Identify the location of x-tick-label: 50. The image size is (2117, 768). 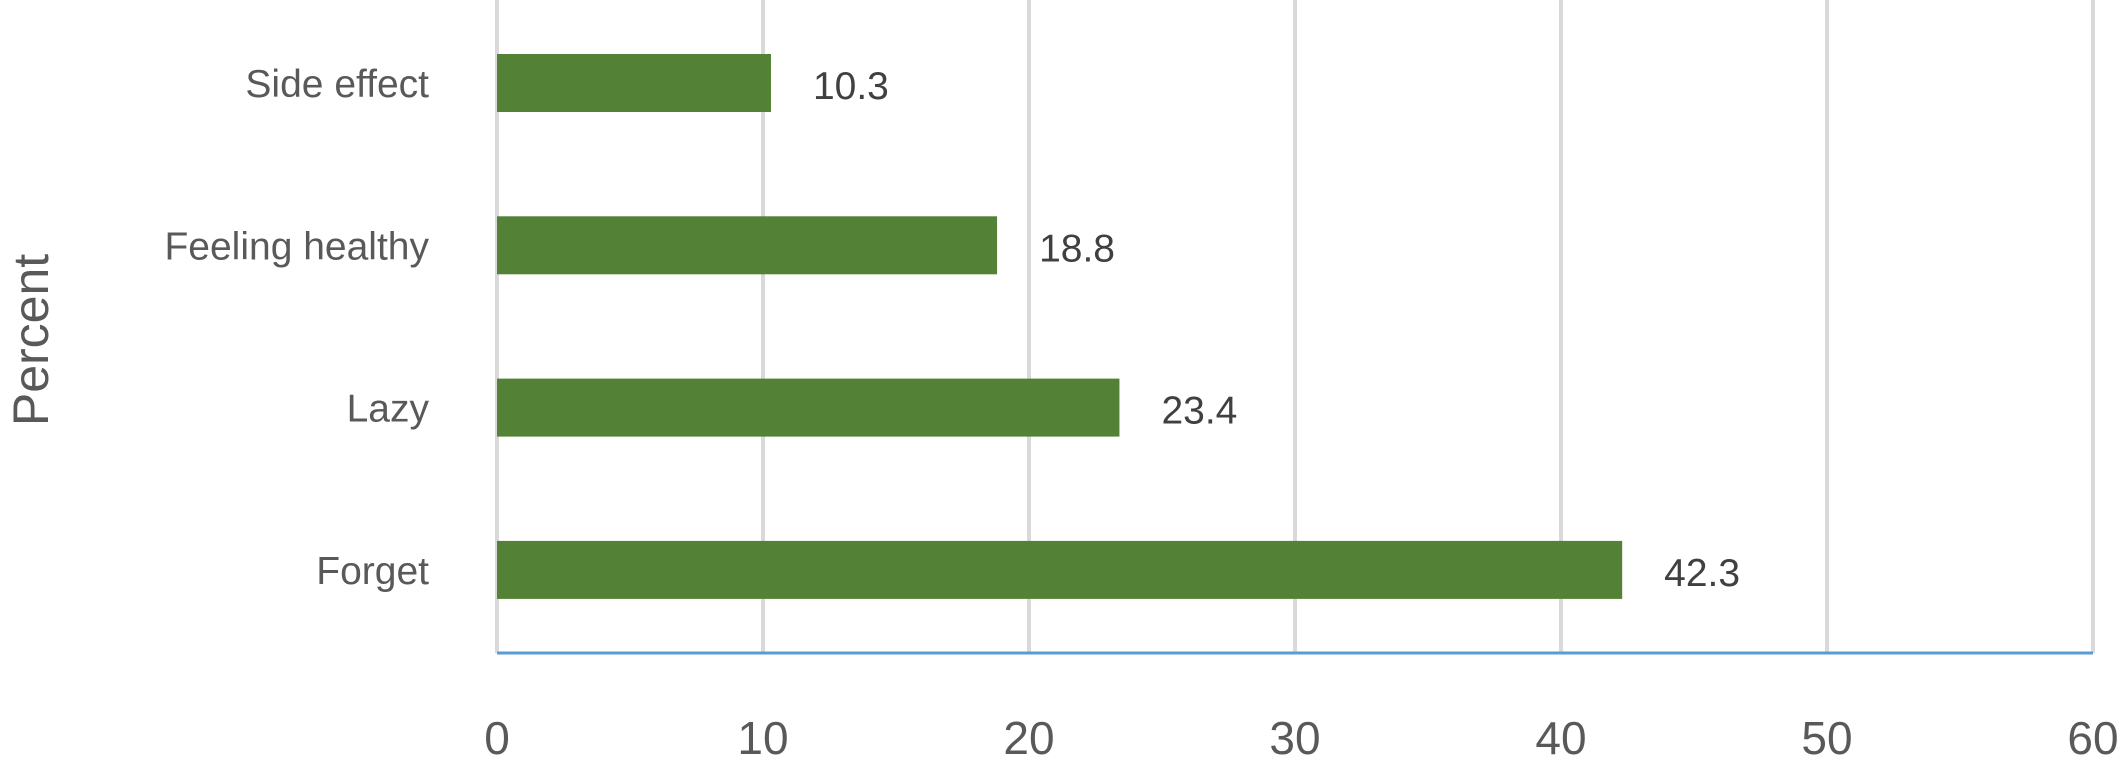
(1826, 737).